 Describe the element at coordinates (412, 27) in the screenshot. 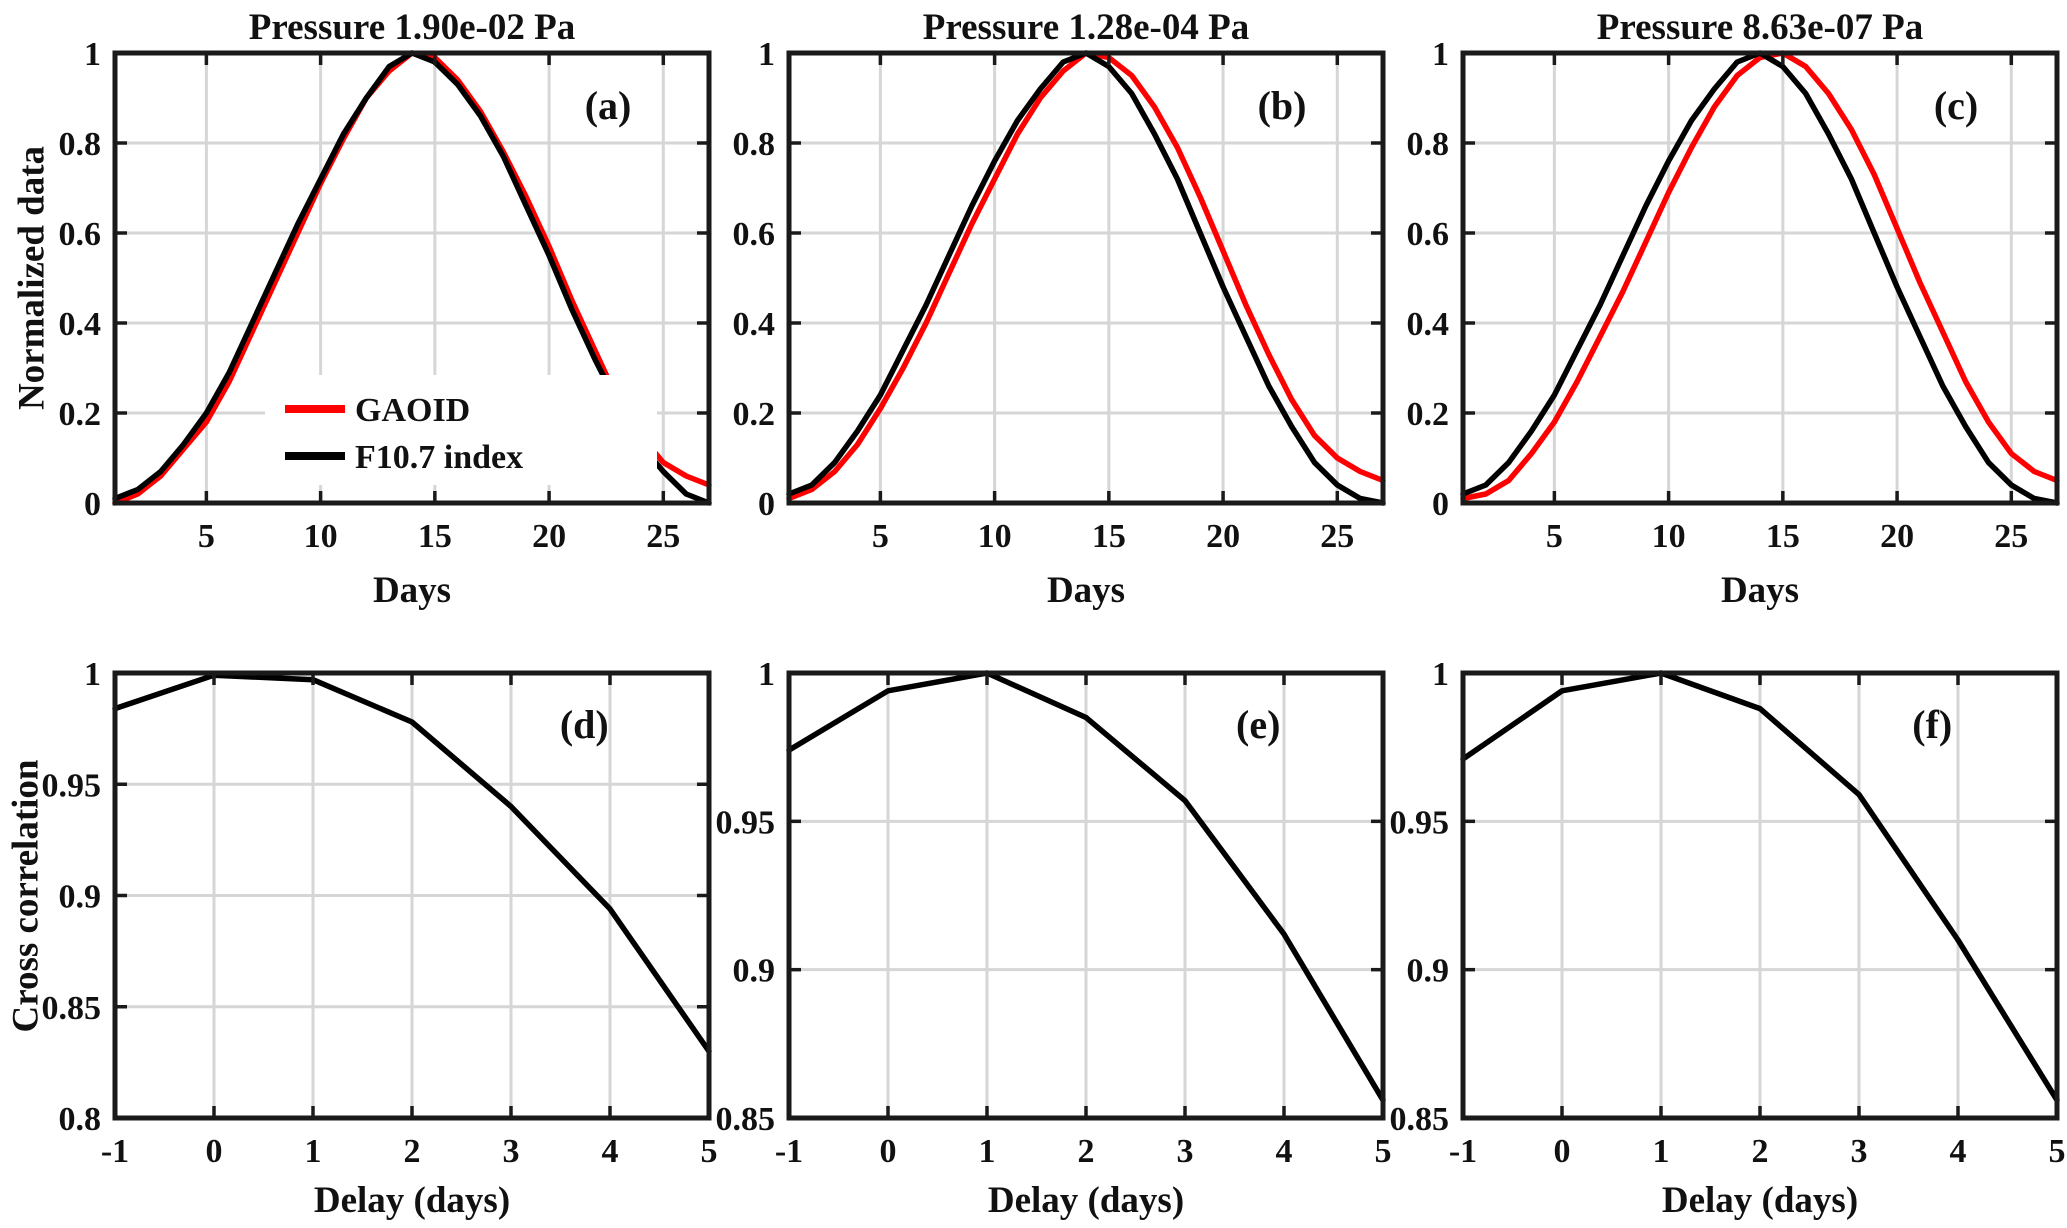

I see `panel-a-title: Pressure 1.90e-02 Pa` at that location.